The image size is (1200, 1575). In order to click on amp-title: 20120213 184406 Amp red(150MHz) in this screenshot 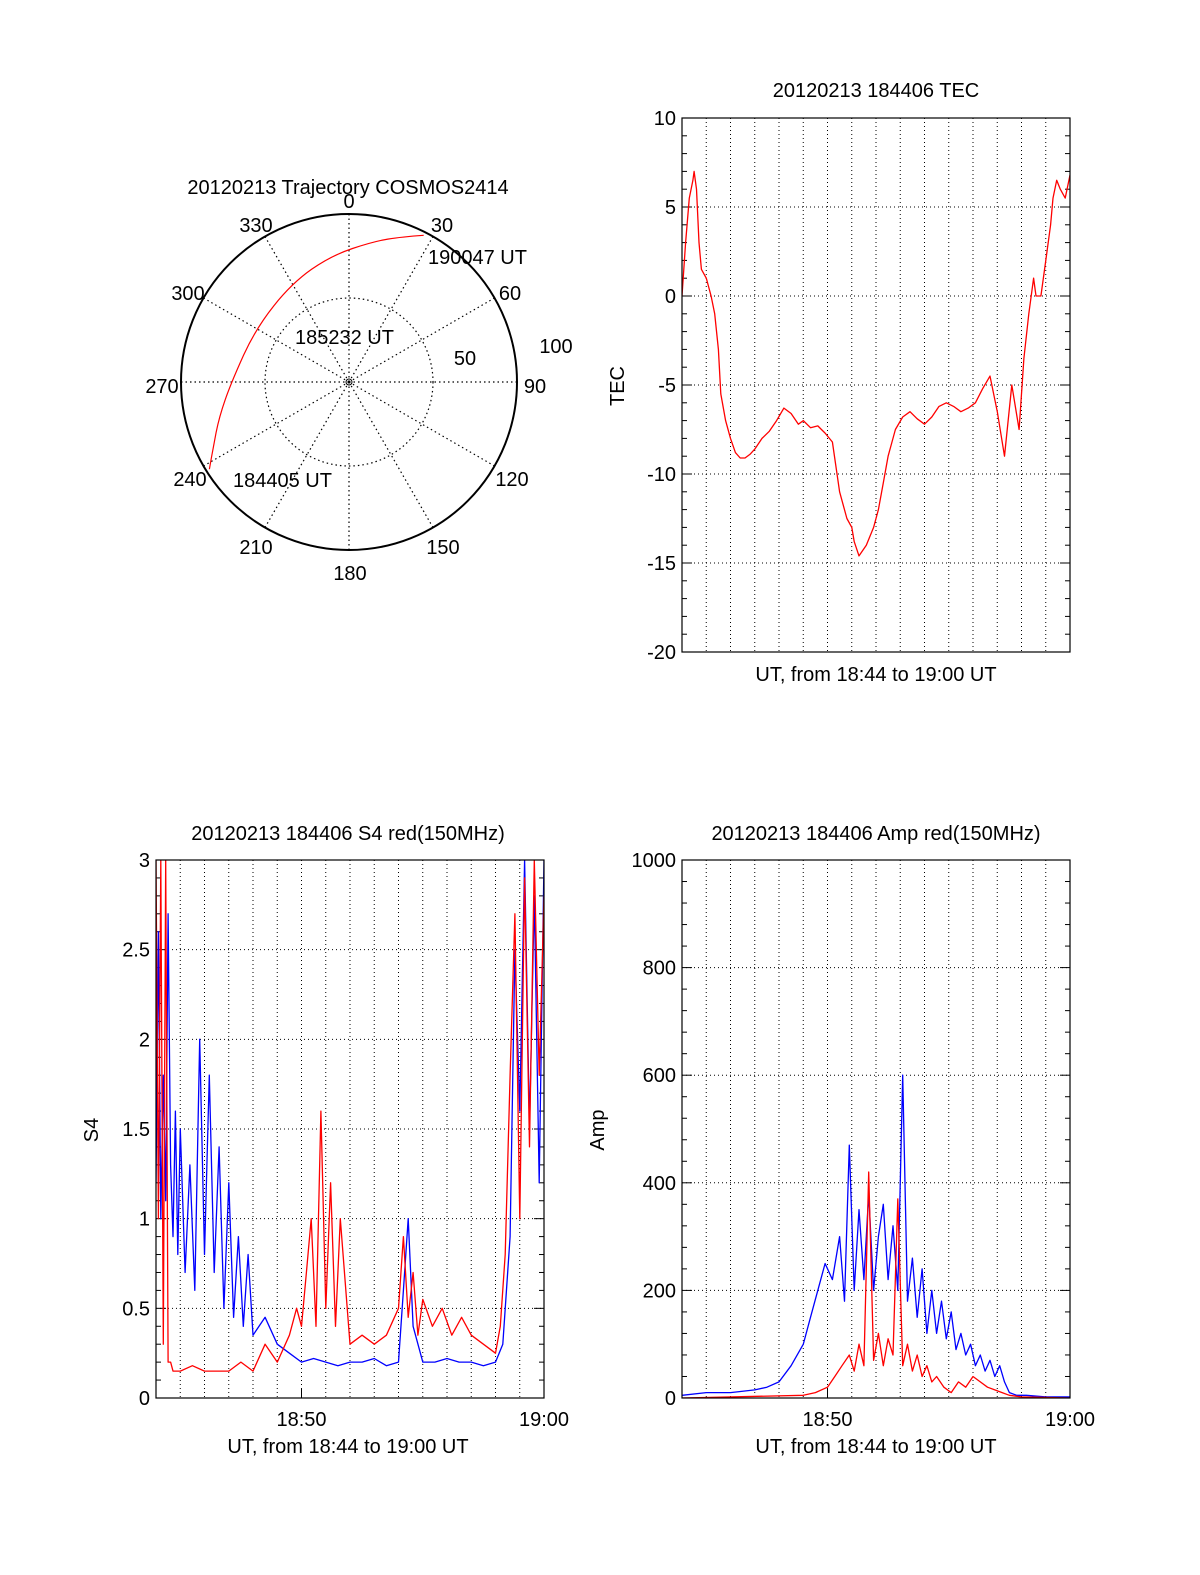, I will do `click(875, 834)`.